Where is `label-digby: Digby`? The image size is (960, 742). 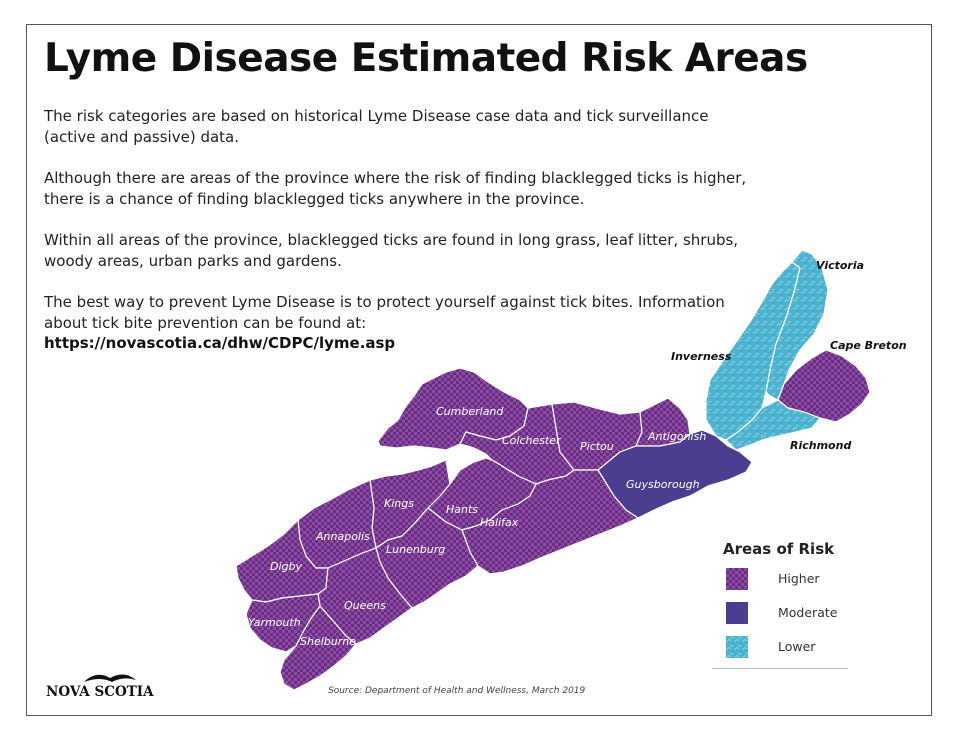
label-digby: Digby is located at coordinates (286, 566).